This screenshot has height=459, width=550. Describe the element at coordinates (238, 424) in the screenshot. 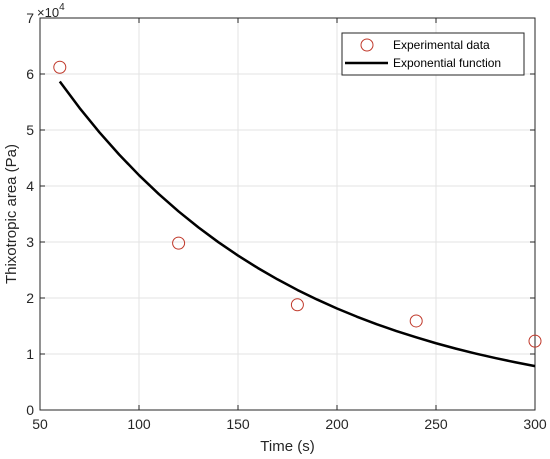

I see `x-tick-label: 150` at that location.